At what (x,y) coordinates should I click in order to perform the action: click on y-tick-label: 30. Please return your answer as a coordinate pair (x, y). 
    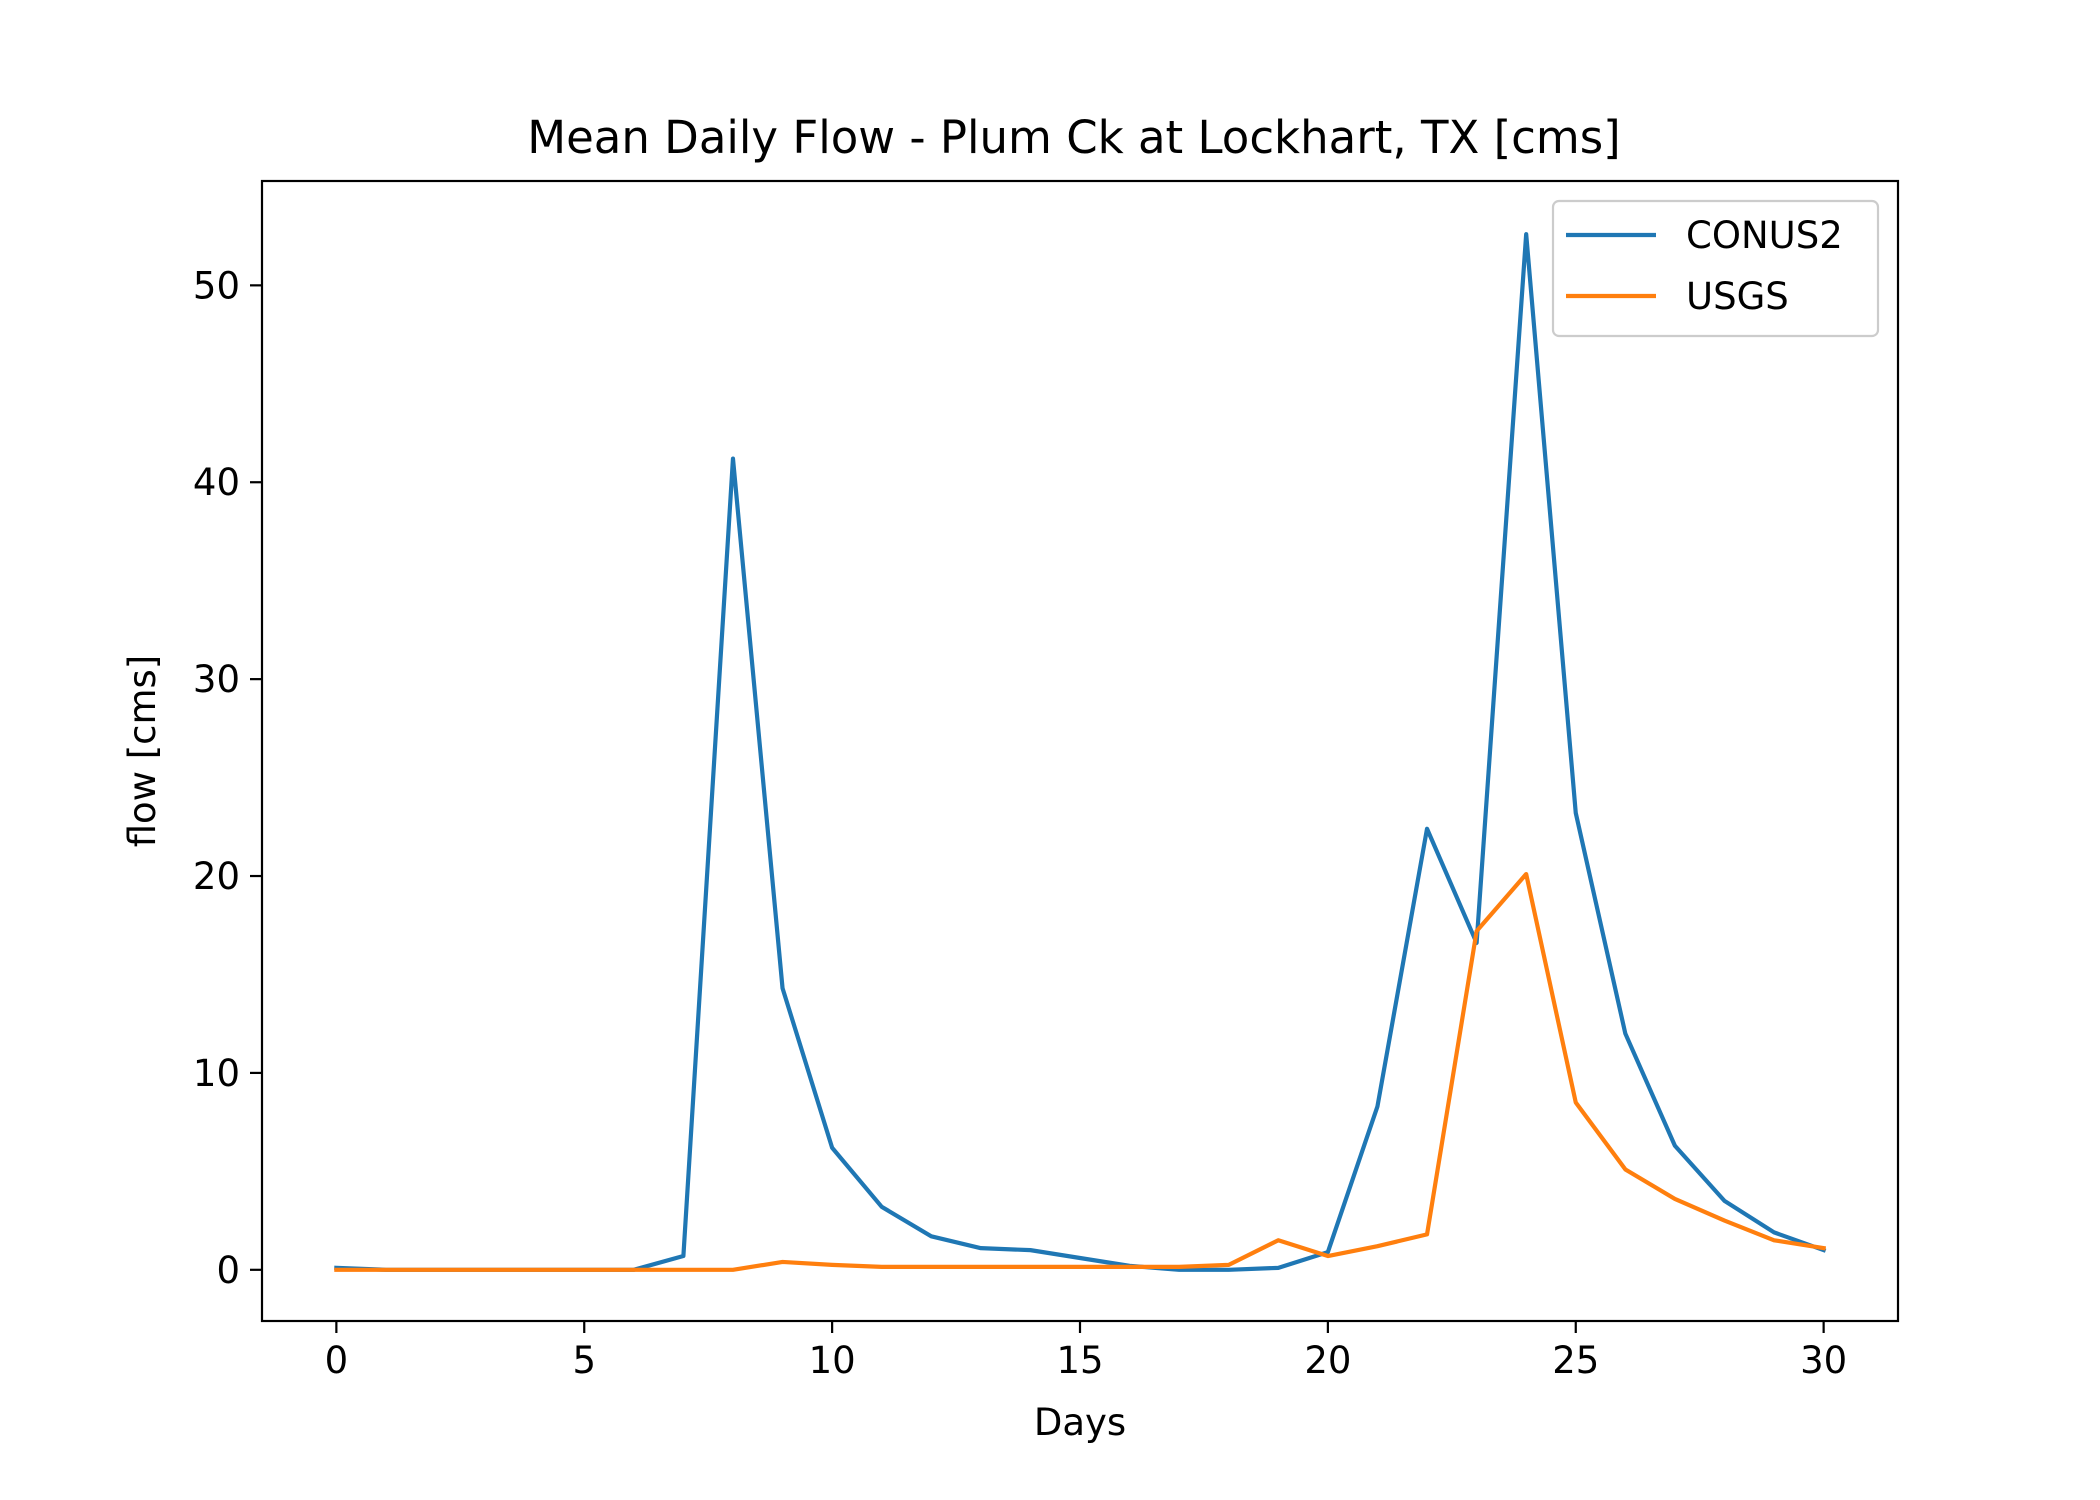
    Looking at the image, I should click on (216, 679).